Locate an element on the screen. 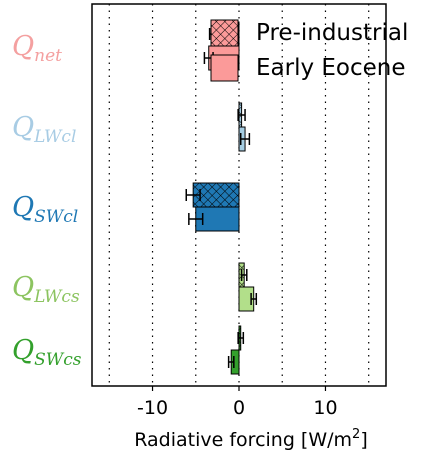 The height and width of the screenshot is (454, 433). category-label-sub: SWcl is located at coordinates (56, 217).